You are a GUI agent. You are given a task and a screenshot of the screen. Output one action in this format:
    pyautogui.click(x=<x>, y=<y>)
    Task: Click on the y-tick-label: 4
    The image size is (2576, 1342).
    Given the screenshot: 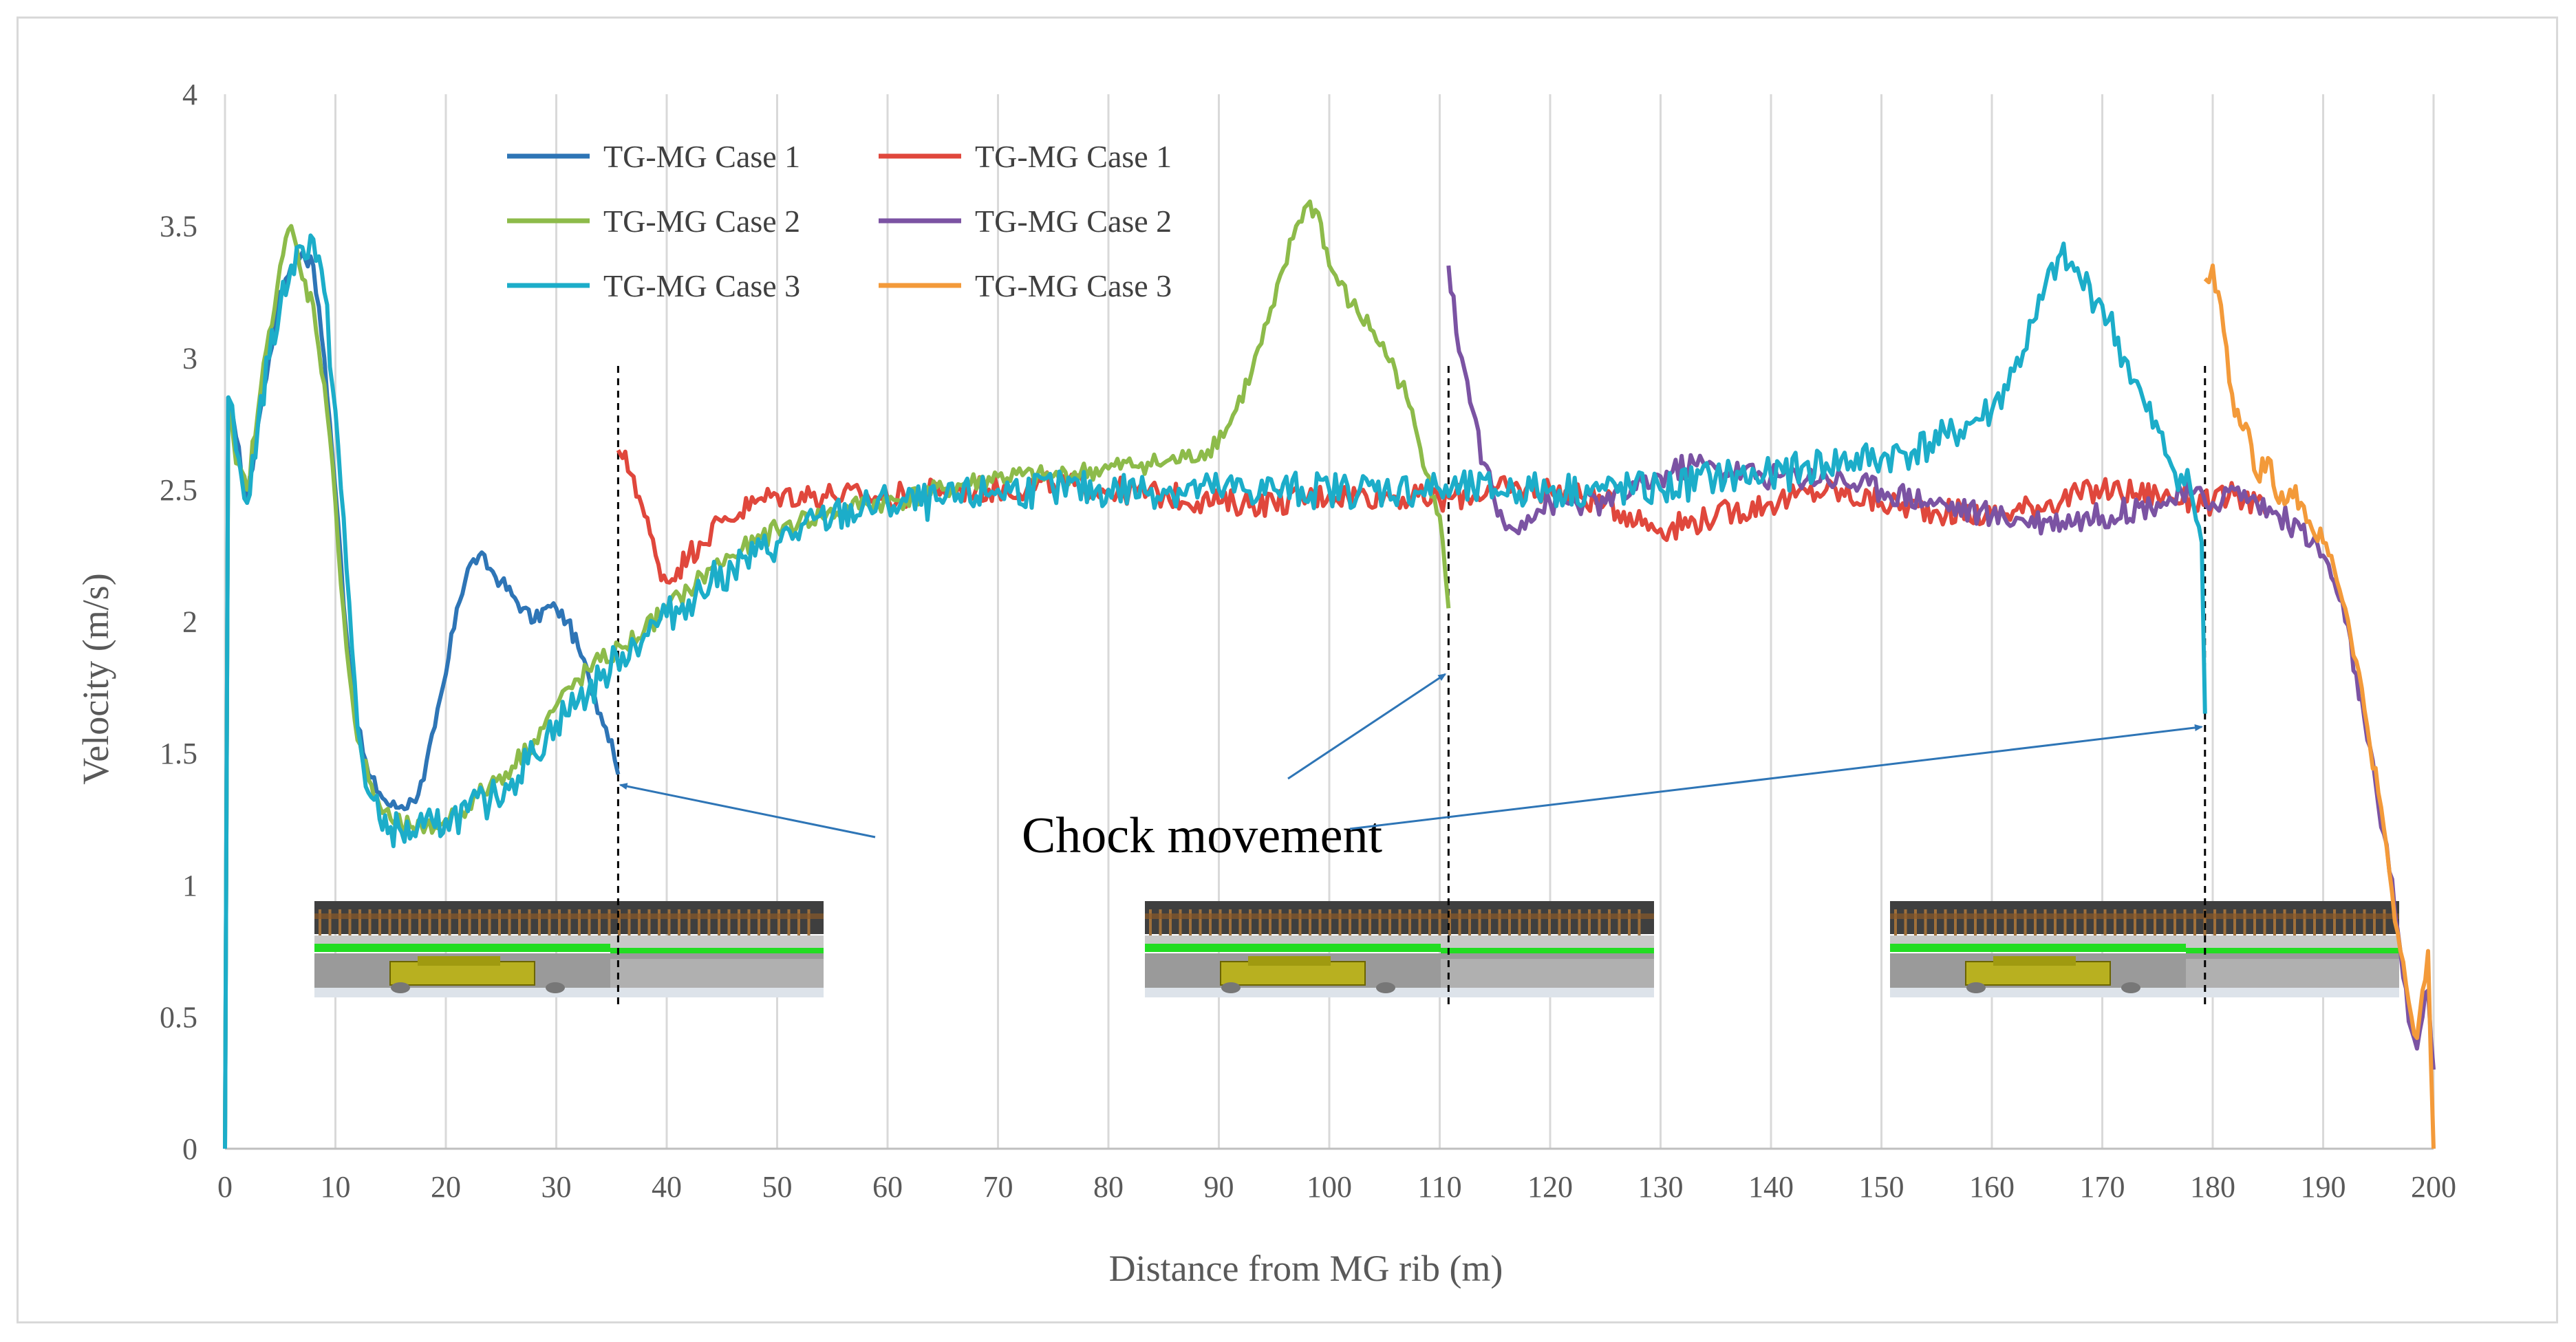 What is the action you would take?
    pyautogui.click(x=189, y=95)
    